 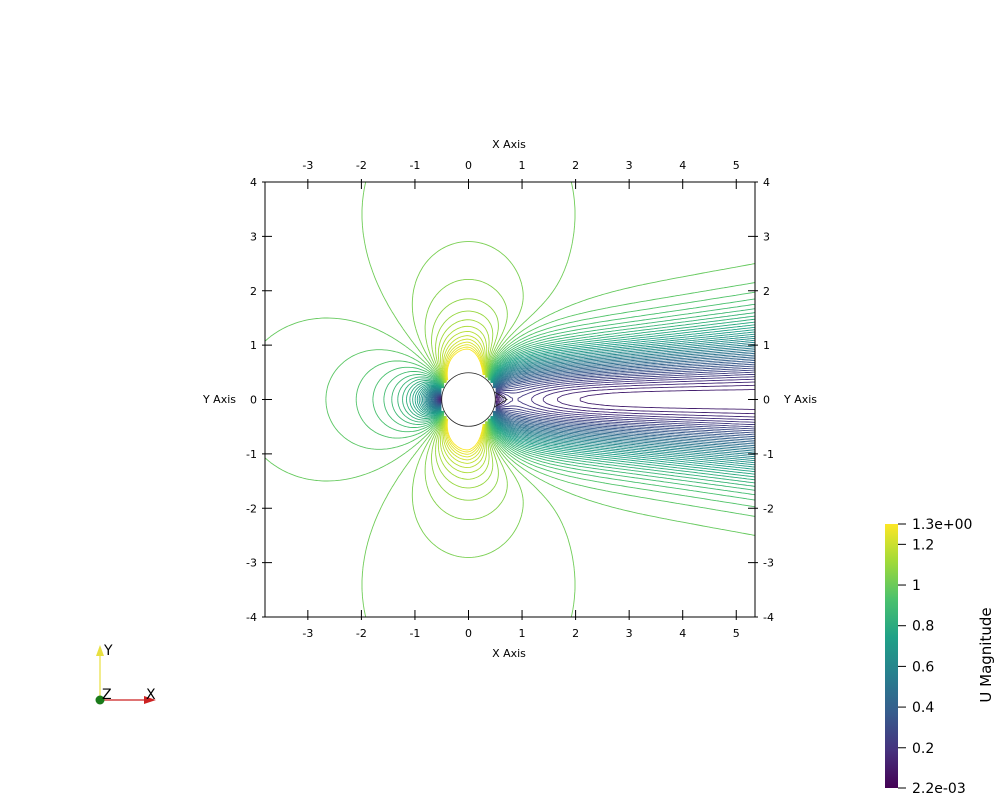 I want to click on x-tick-label-top: -1, so click(x=414, y=165).